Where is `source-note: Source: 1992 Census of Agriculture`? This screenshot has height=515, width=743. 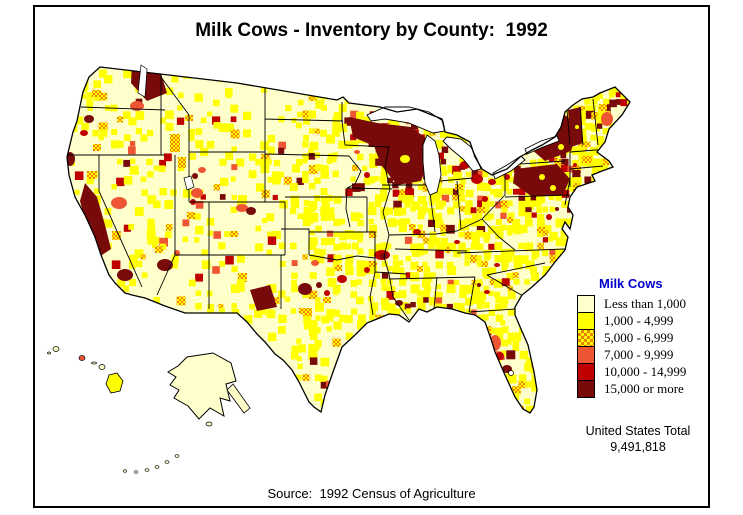 source-note: Source: 1992 Census of Agriculture is located at coordinates (371, 493).